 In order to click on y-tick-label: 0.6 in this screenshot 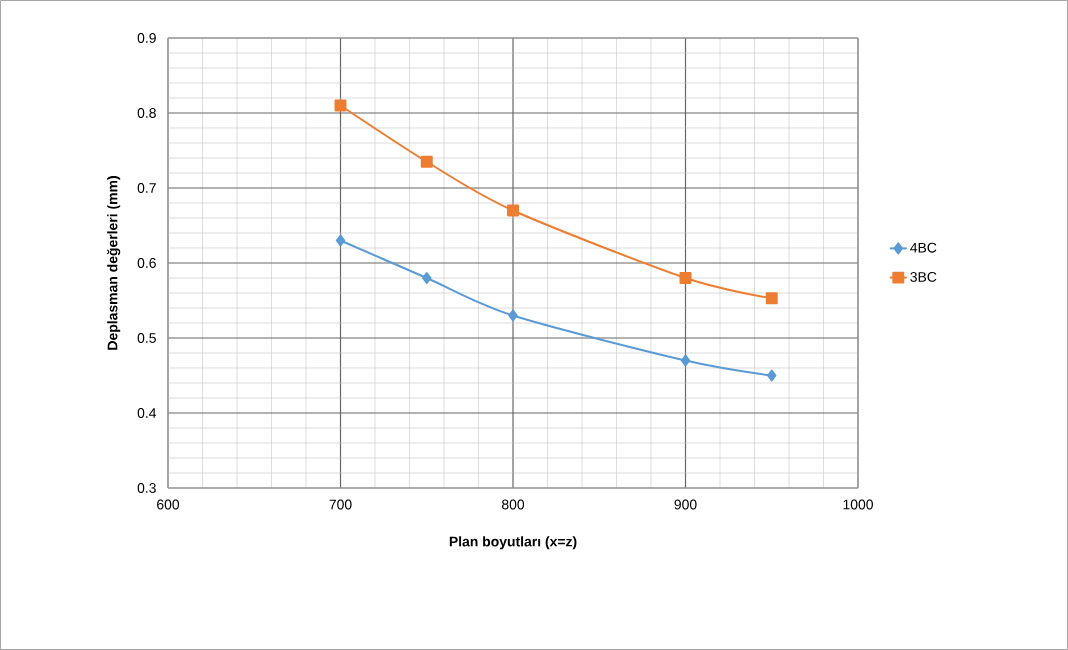, I will do `click(146, 263)`.